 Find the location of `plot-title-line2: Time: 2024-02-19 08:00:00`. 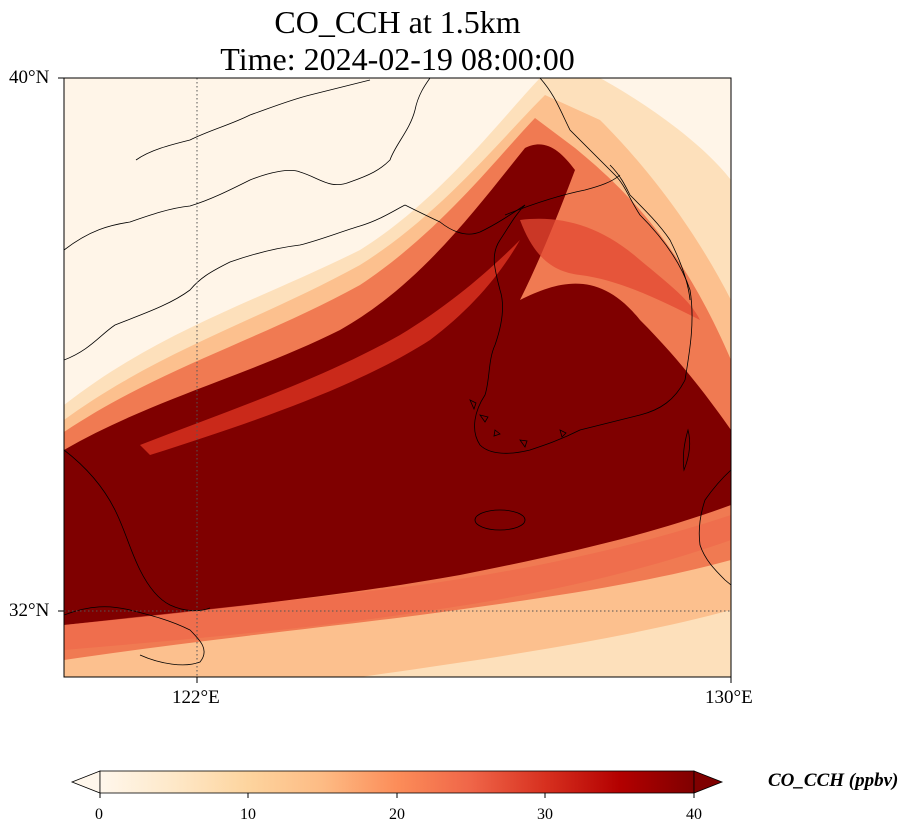

plot-title-line2: Time: 2024-02-19 08:00:00 is located at coordinates (397, 59).